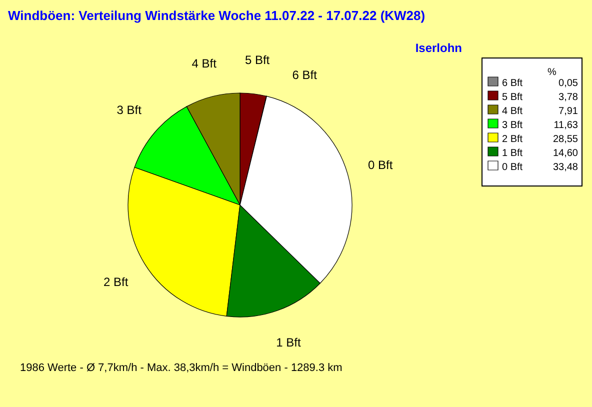  I want to click on legend-label: 5 Bft, so click(512, 97).